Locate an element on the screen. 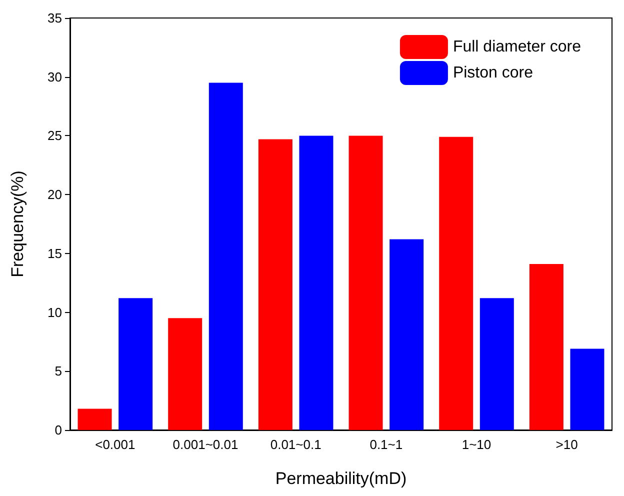 Image resolution: width=624 pixels, height=496 pixels. x-tick-label: 0.001~0.01 is located at coordinates (205, 444).